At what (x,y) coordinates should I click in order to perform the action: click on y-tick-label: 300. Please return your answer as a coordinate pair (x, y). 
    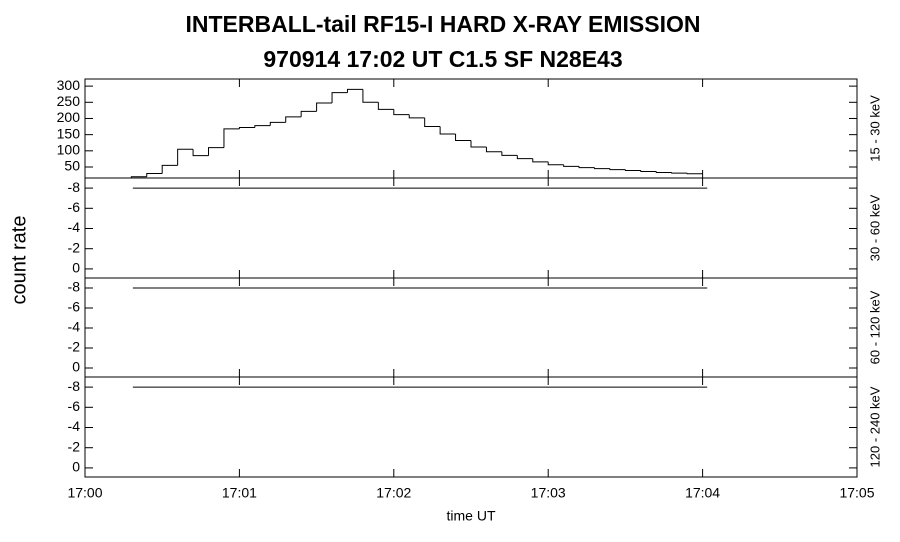
    Looking at the image, I should click on (69, 85).